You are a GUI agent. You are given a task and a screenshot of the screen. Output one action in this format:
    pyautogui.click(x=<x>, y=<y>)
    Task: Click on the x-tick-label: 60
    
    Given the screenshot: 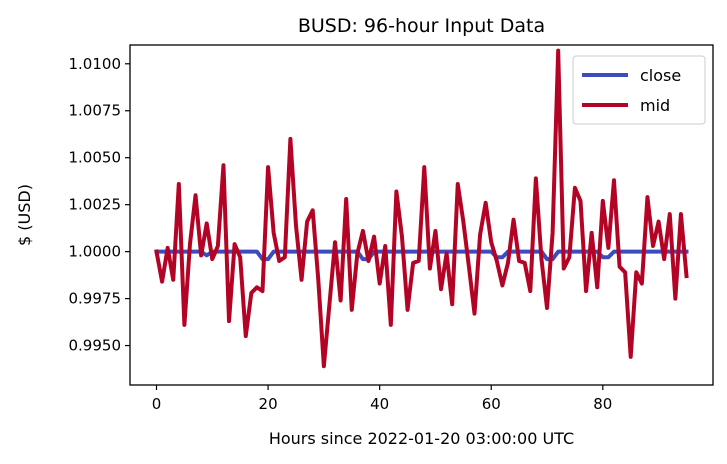 What is the action you would take?
    pyautogui.click(x=491, y=404)
    